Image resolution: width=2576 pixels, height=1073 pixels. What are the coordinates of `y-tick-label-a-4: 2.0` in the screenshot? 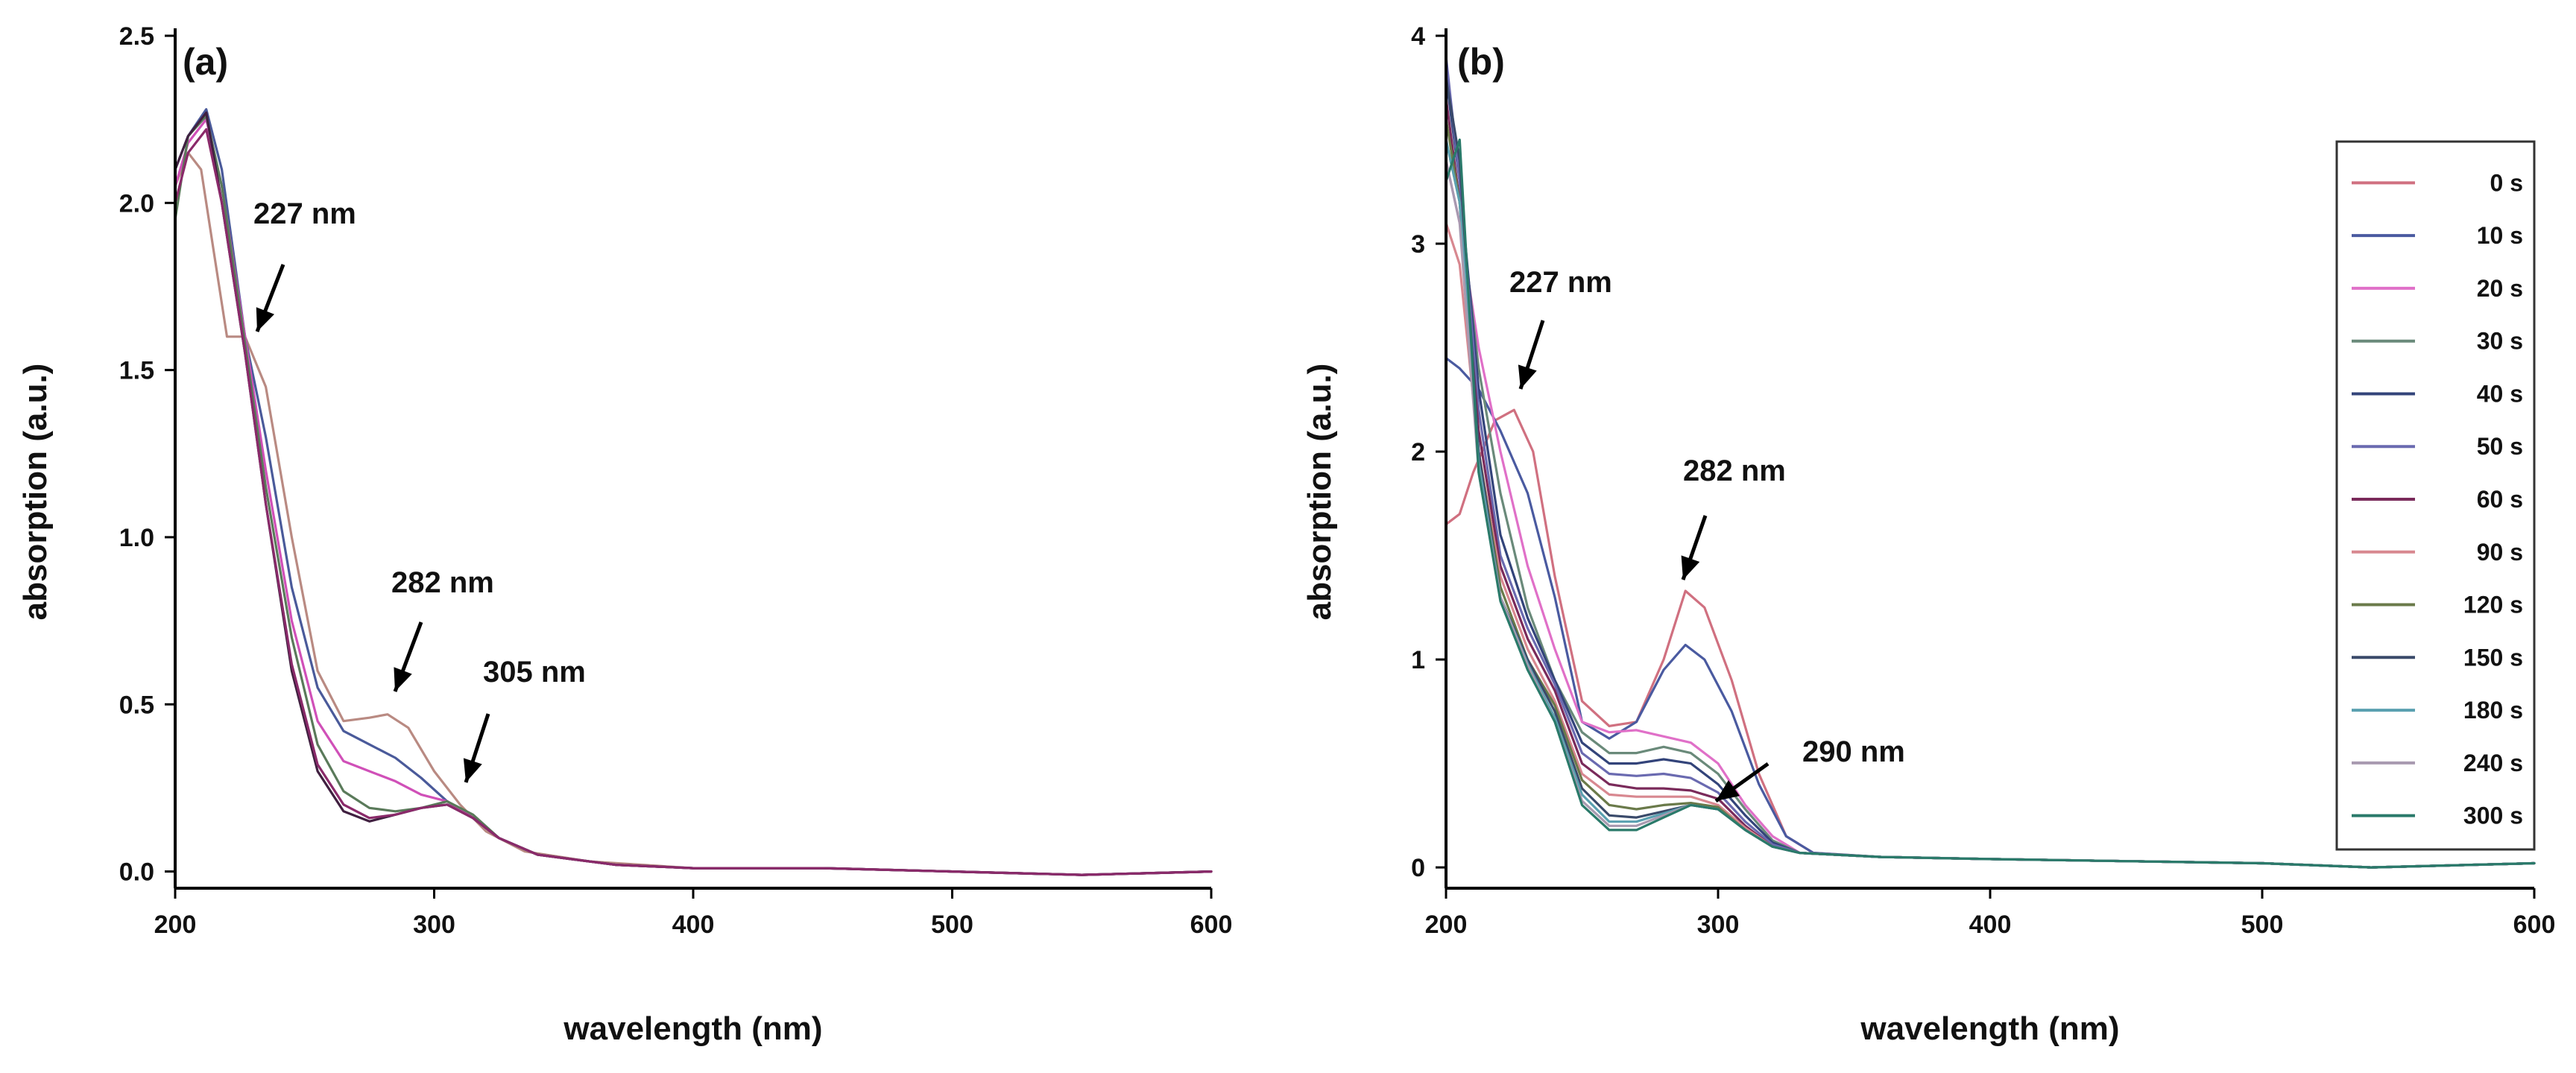 It's located at (136, 203).